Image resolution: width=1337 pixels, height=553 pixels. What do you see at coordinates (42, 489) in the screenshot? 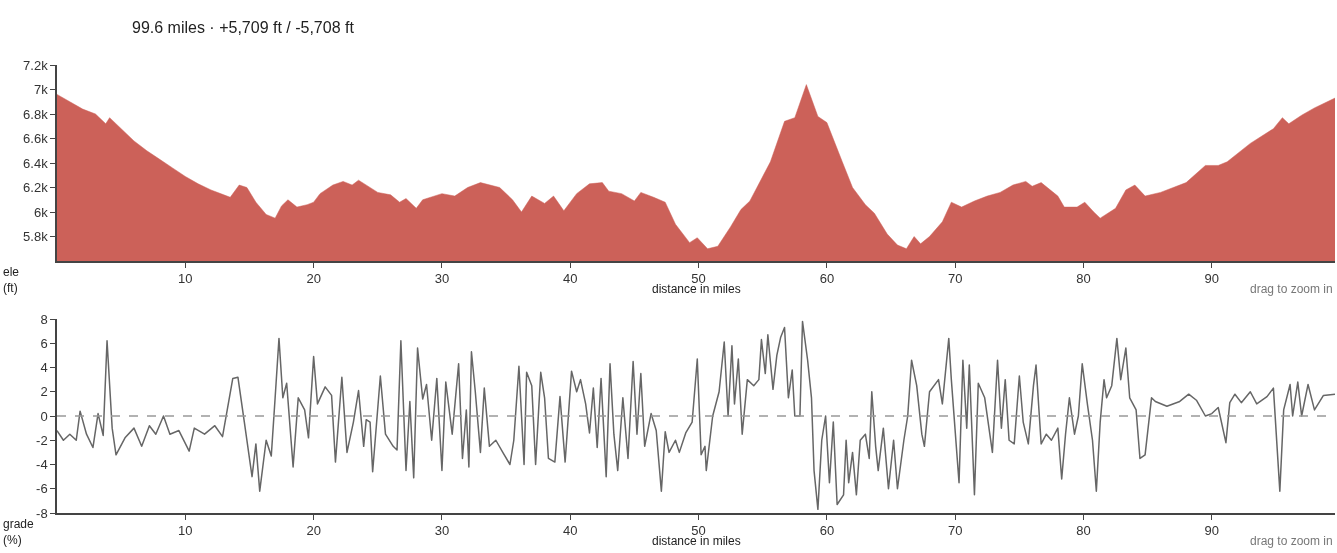
I see `y-tick-label: -6` at bounding box center [42, 489].